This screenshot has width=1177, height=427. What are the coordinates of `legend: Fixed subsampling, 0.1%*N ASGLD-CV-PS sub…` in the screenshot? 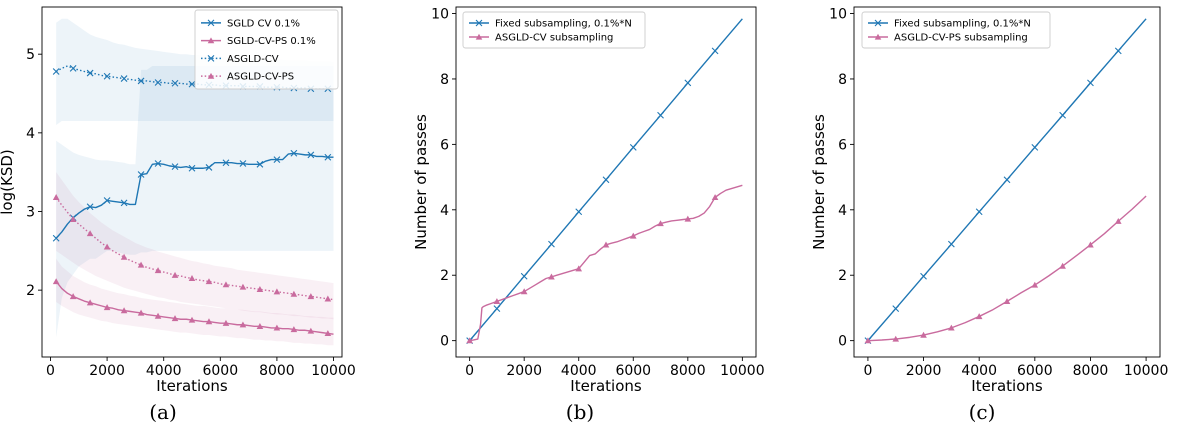 It's located at (956, 30).